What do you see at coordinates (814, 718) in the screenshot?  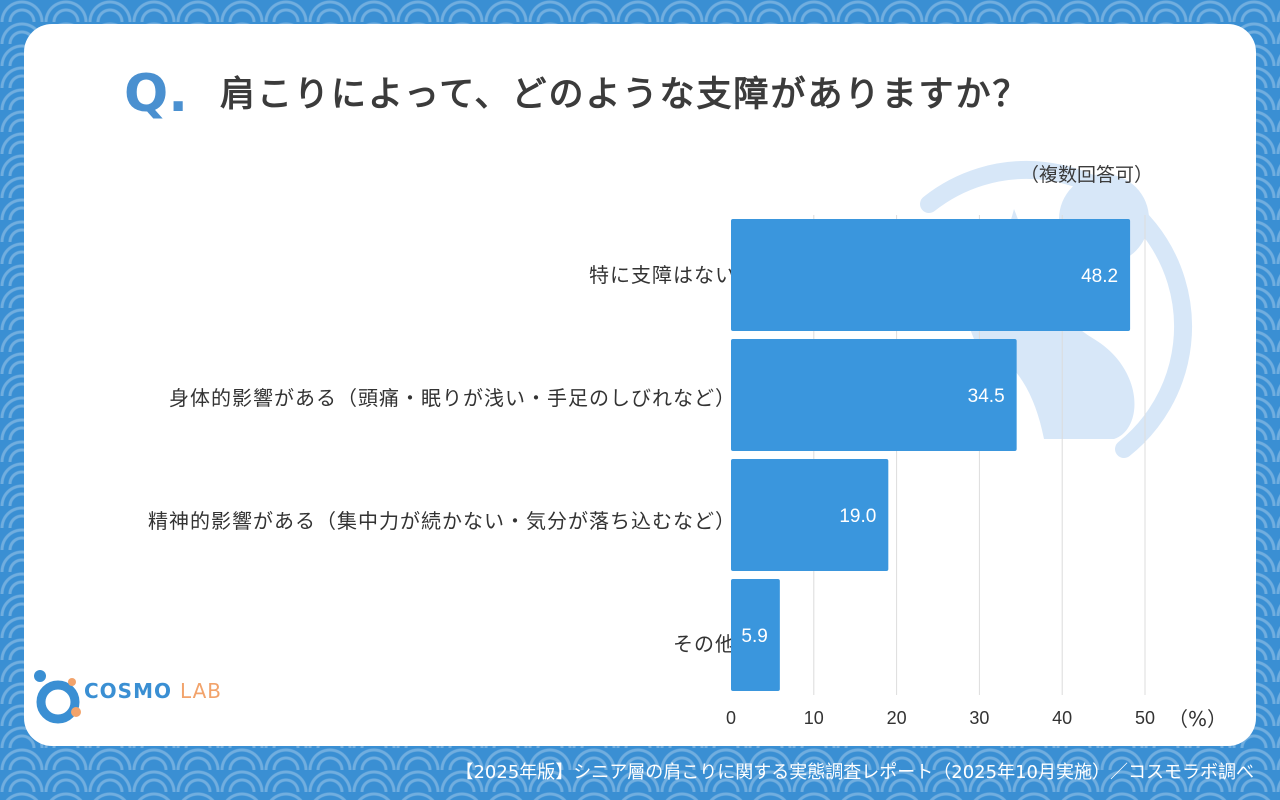 I see `tick-label-10: 10` at bounding box center [814, 718].